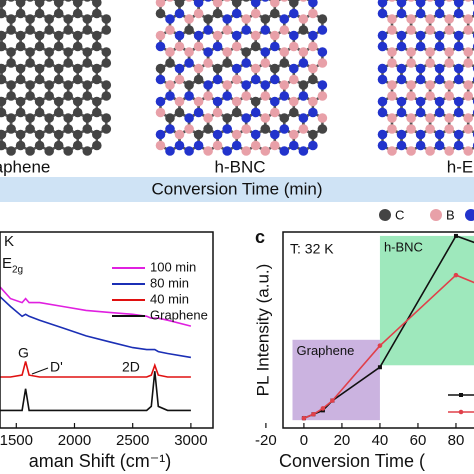  Describe the element at coordinates (461, 412) in the screenshot. I see `legend-marker` at that location.